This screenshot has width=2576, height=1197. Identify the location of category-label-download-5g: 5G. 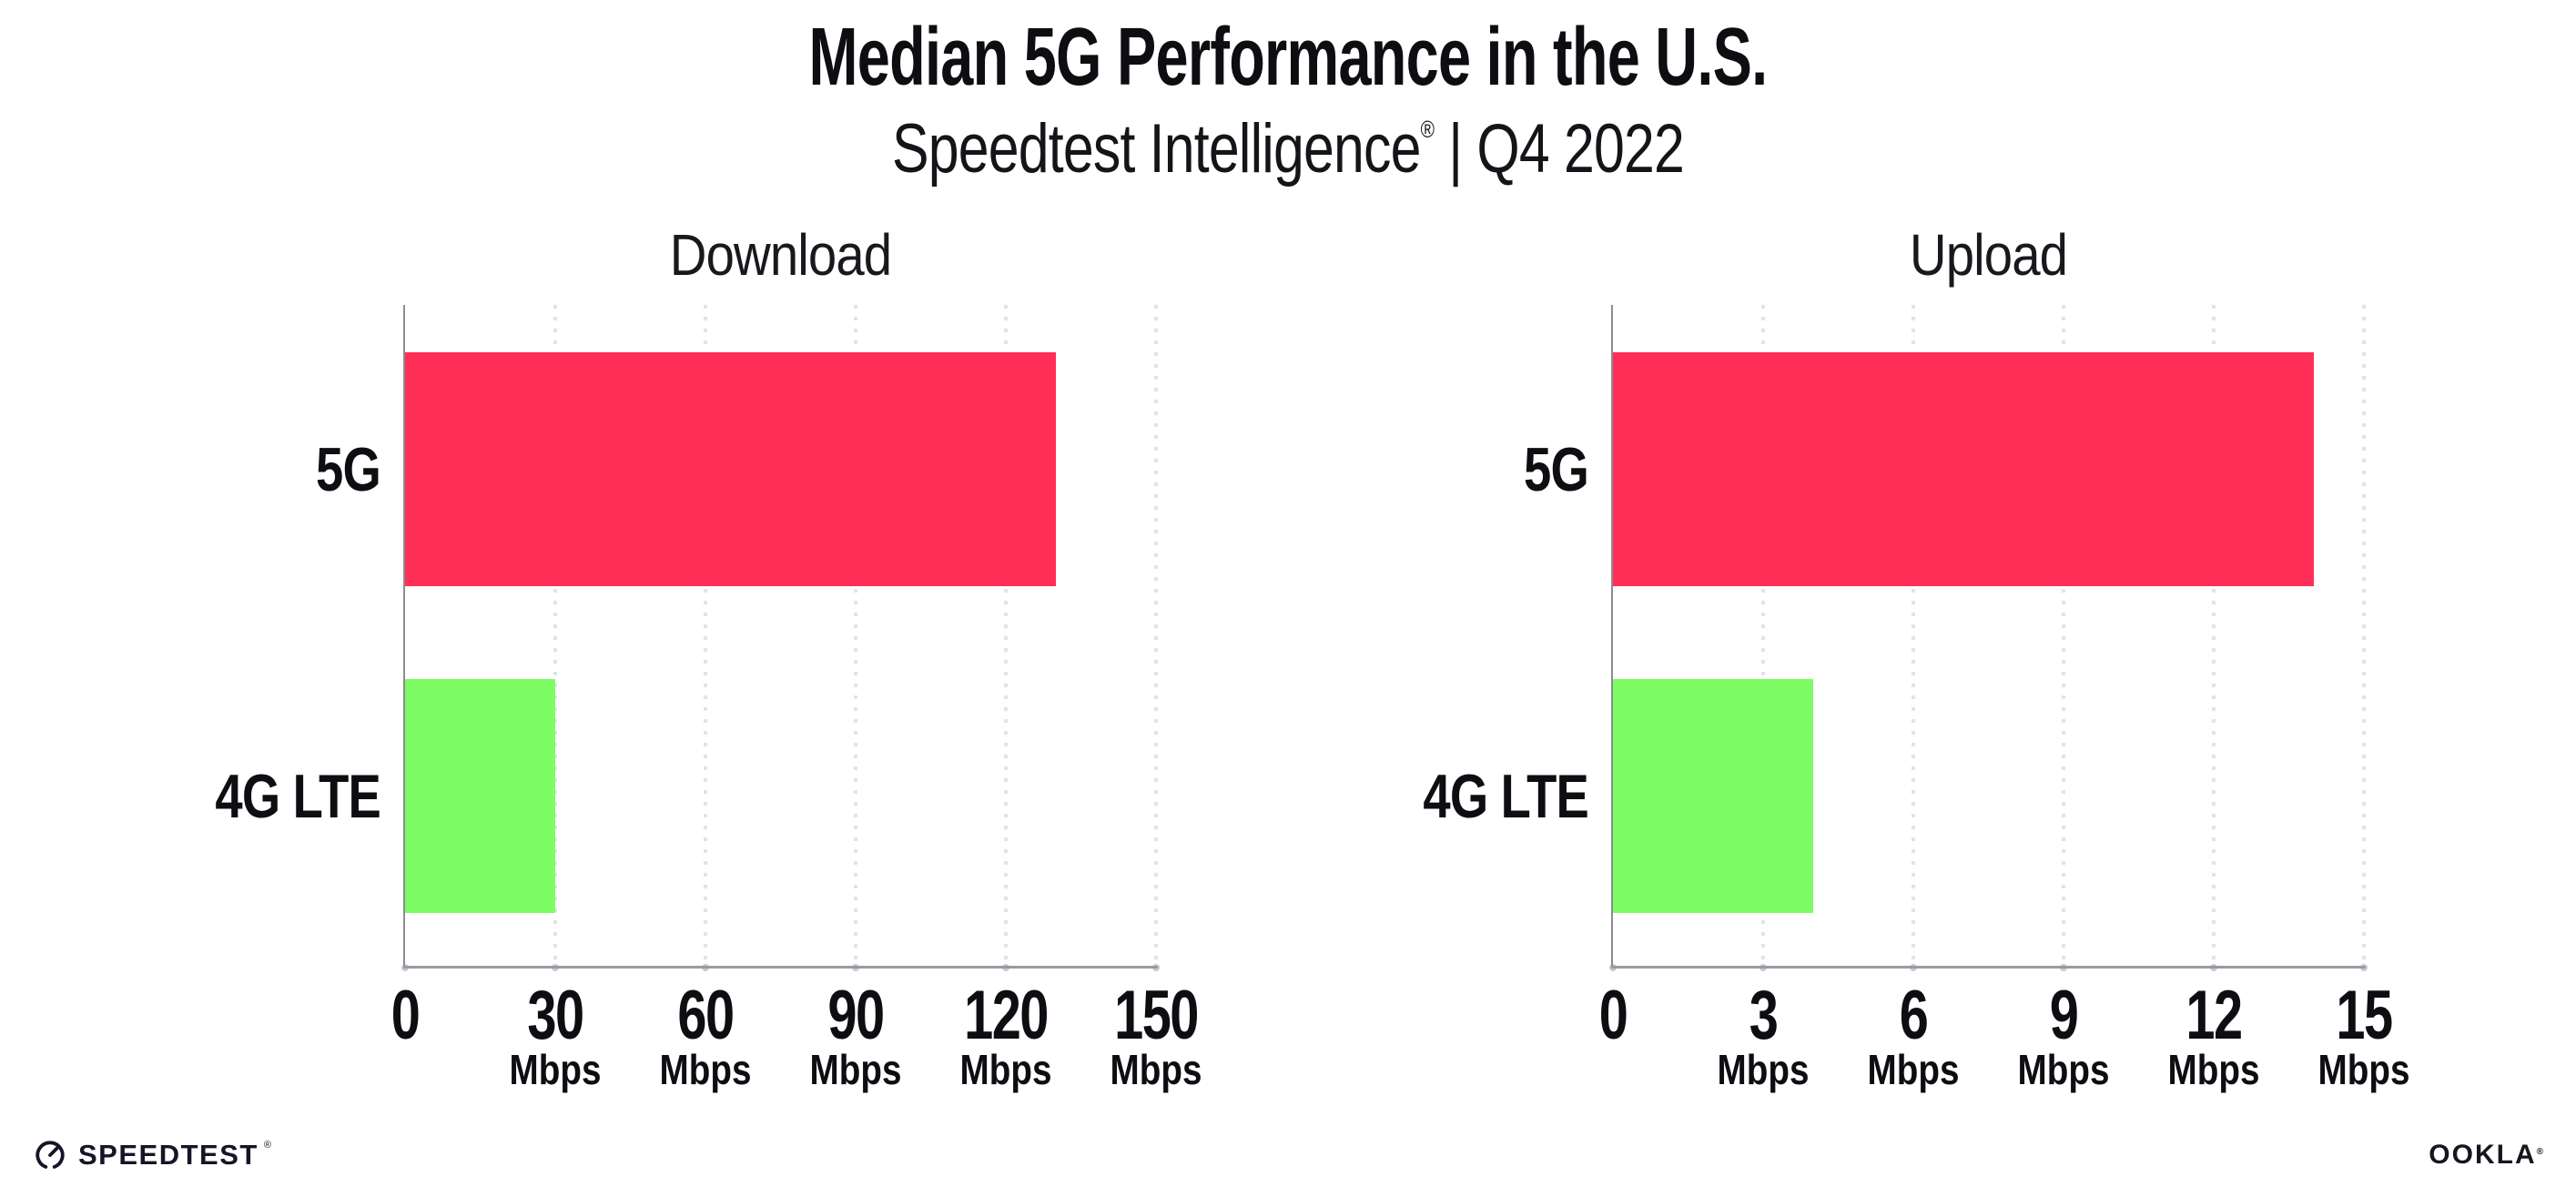
(348, 469).